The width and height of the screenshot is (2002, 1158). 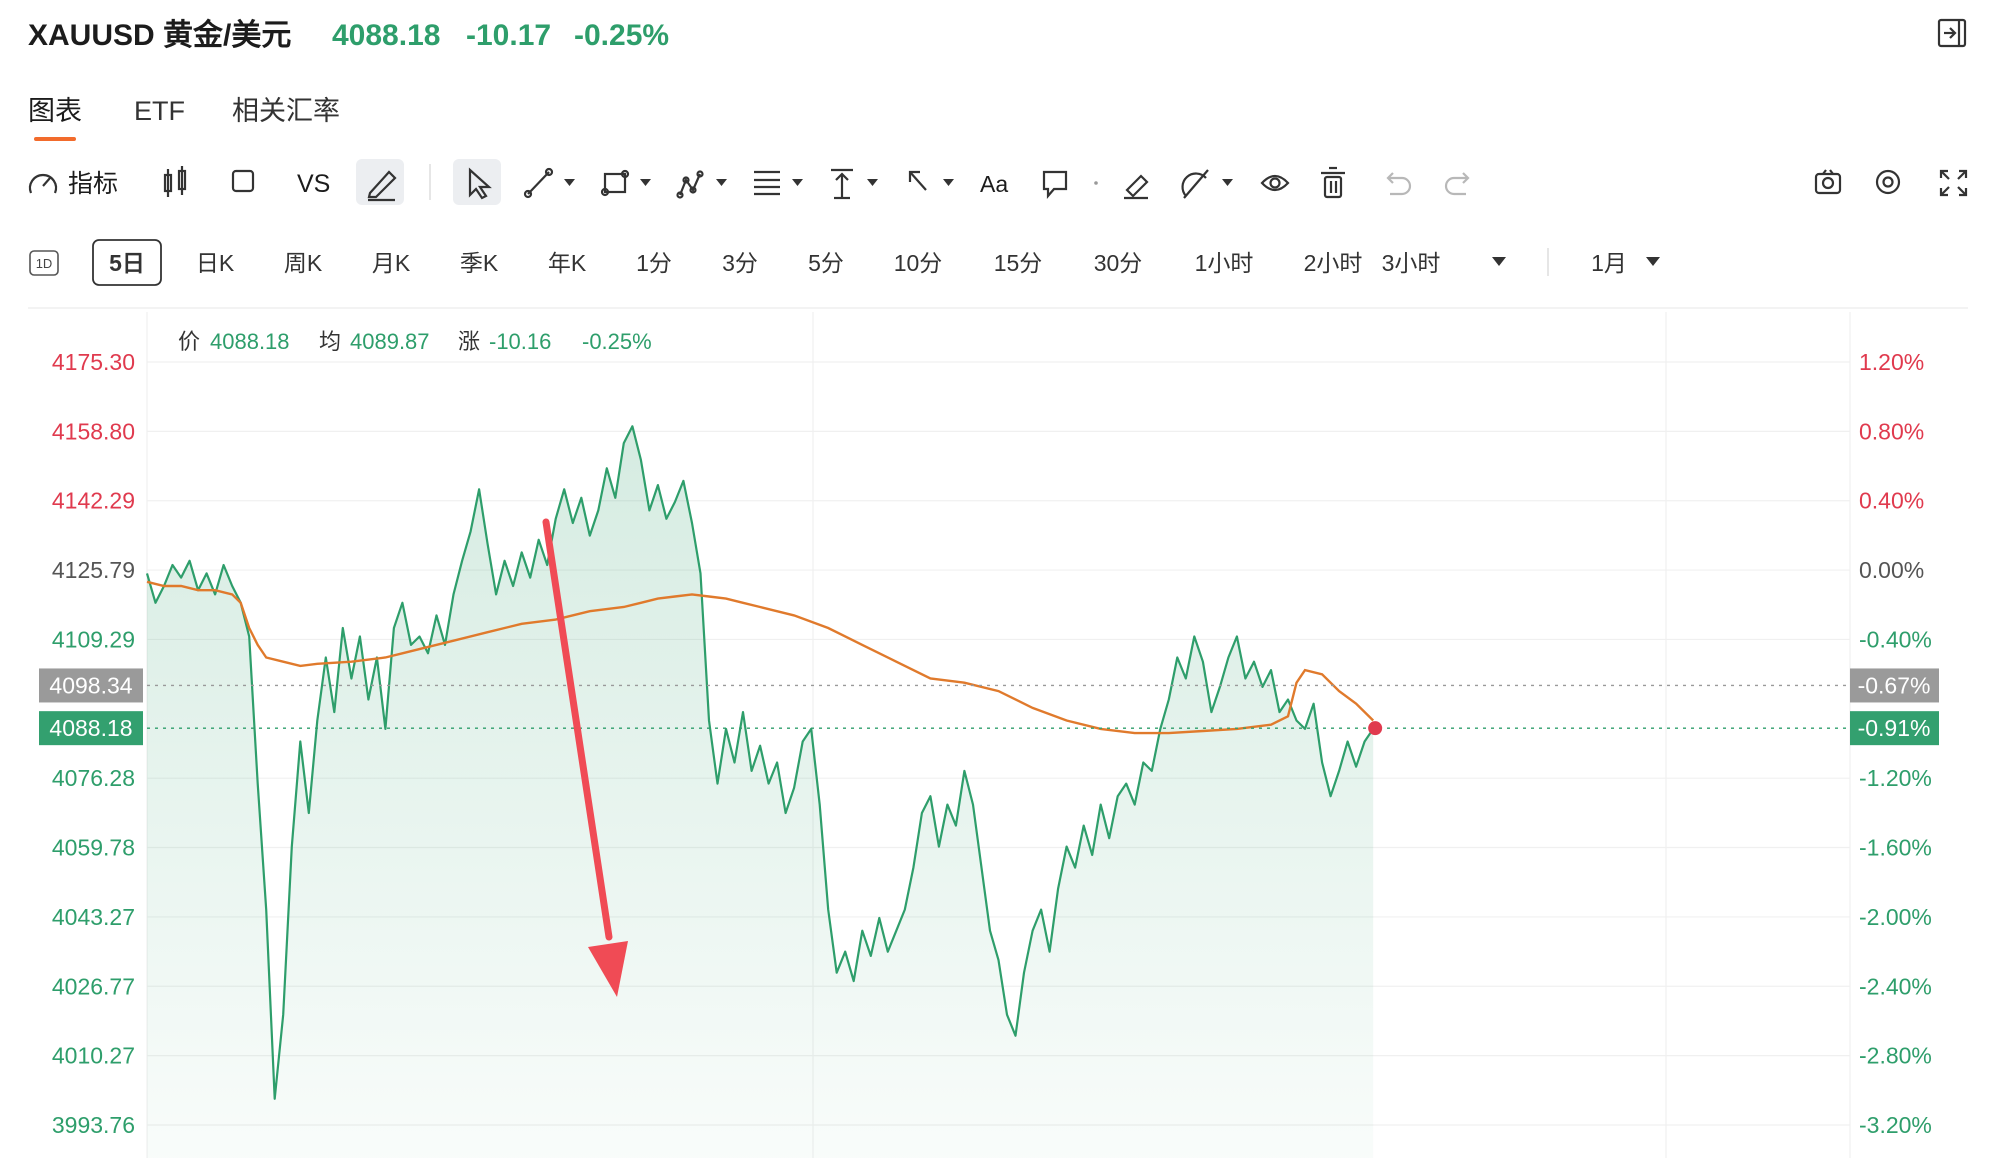 I want to click on period-active-box, so click(x=127, y=262).